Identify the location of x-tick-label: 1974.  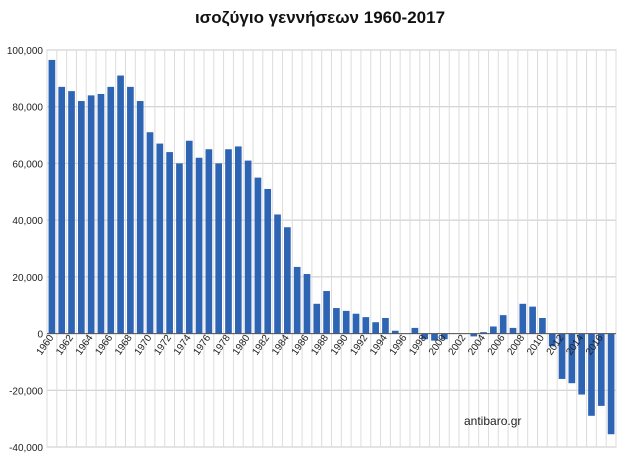
(183, 345).